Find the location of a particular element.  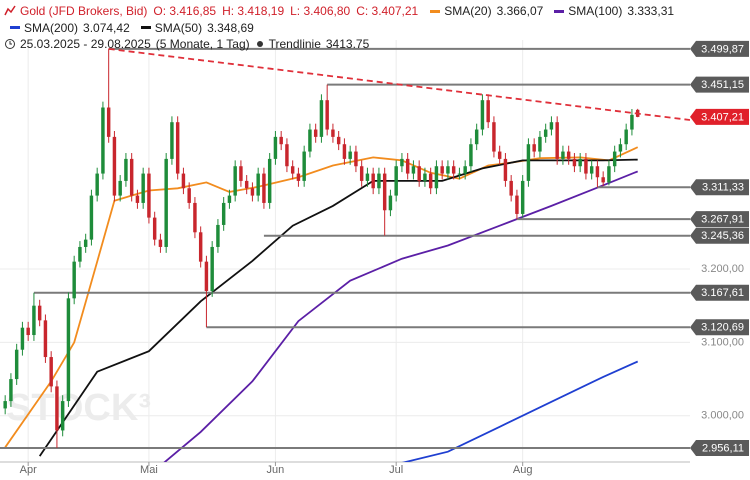

level-label: 2.956,11 is located at coordinates (723, 448).